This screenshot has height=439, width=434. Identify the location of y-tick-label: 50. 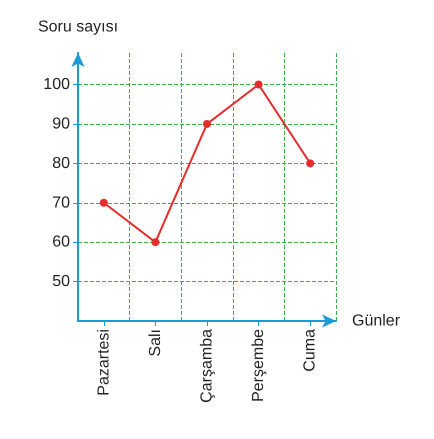
(61, 281).